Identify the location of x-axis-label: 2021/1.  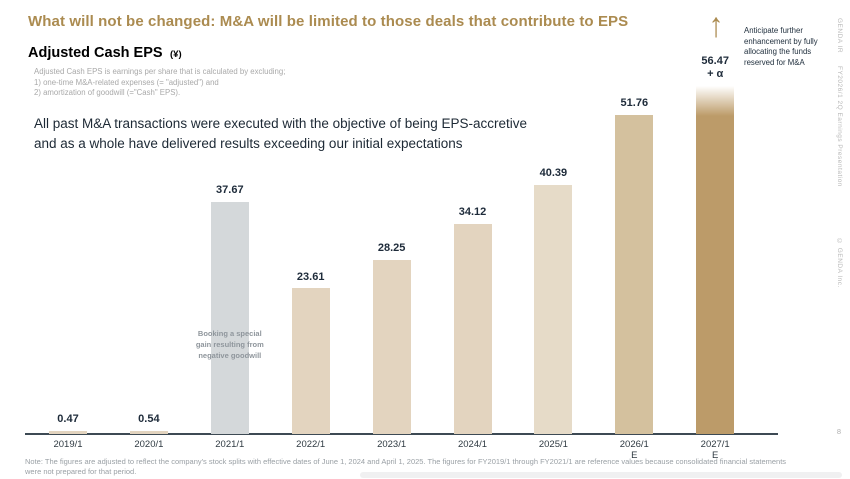
(230, 444).